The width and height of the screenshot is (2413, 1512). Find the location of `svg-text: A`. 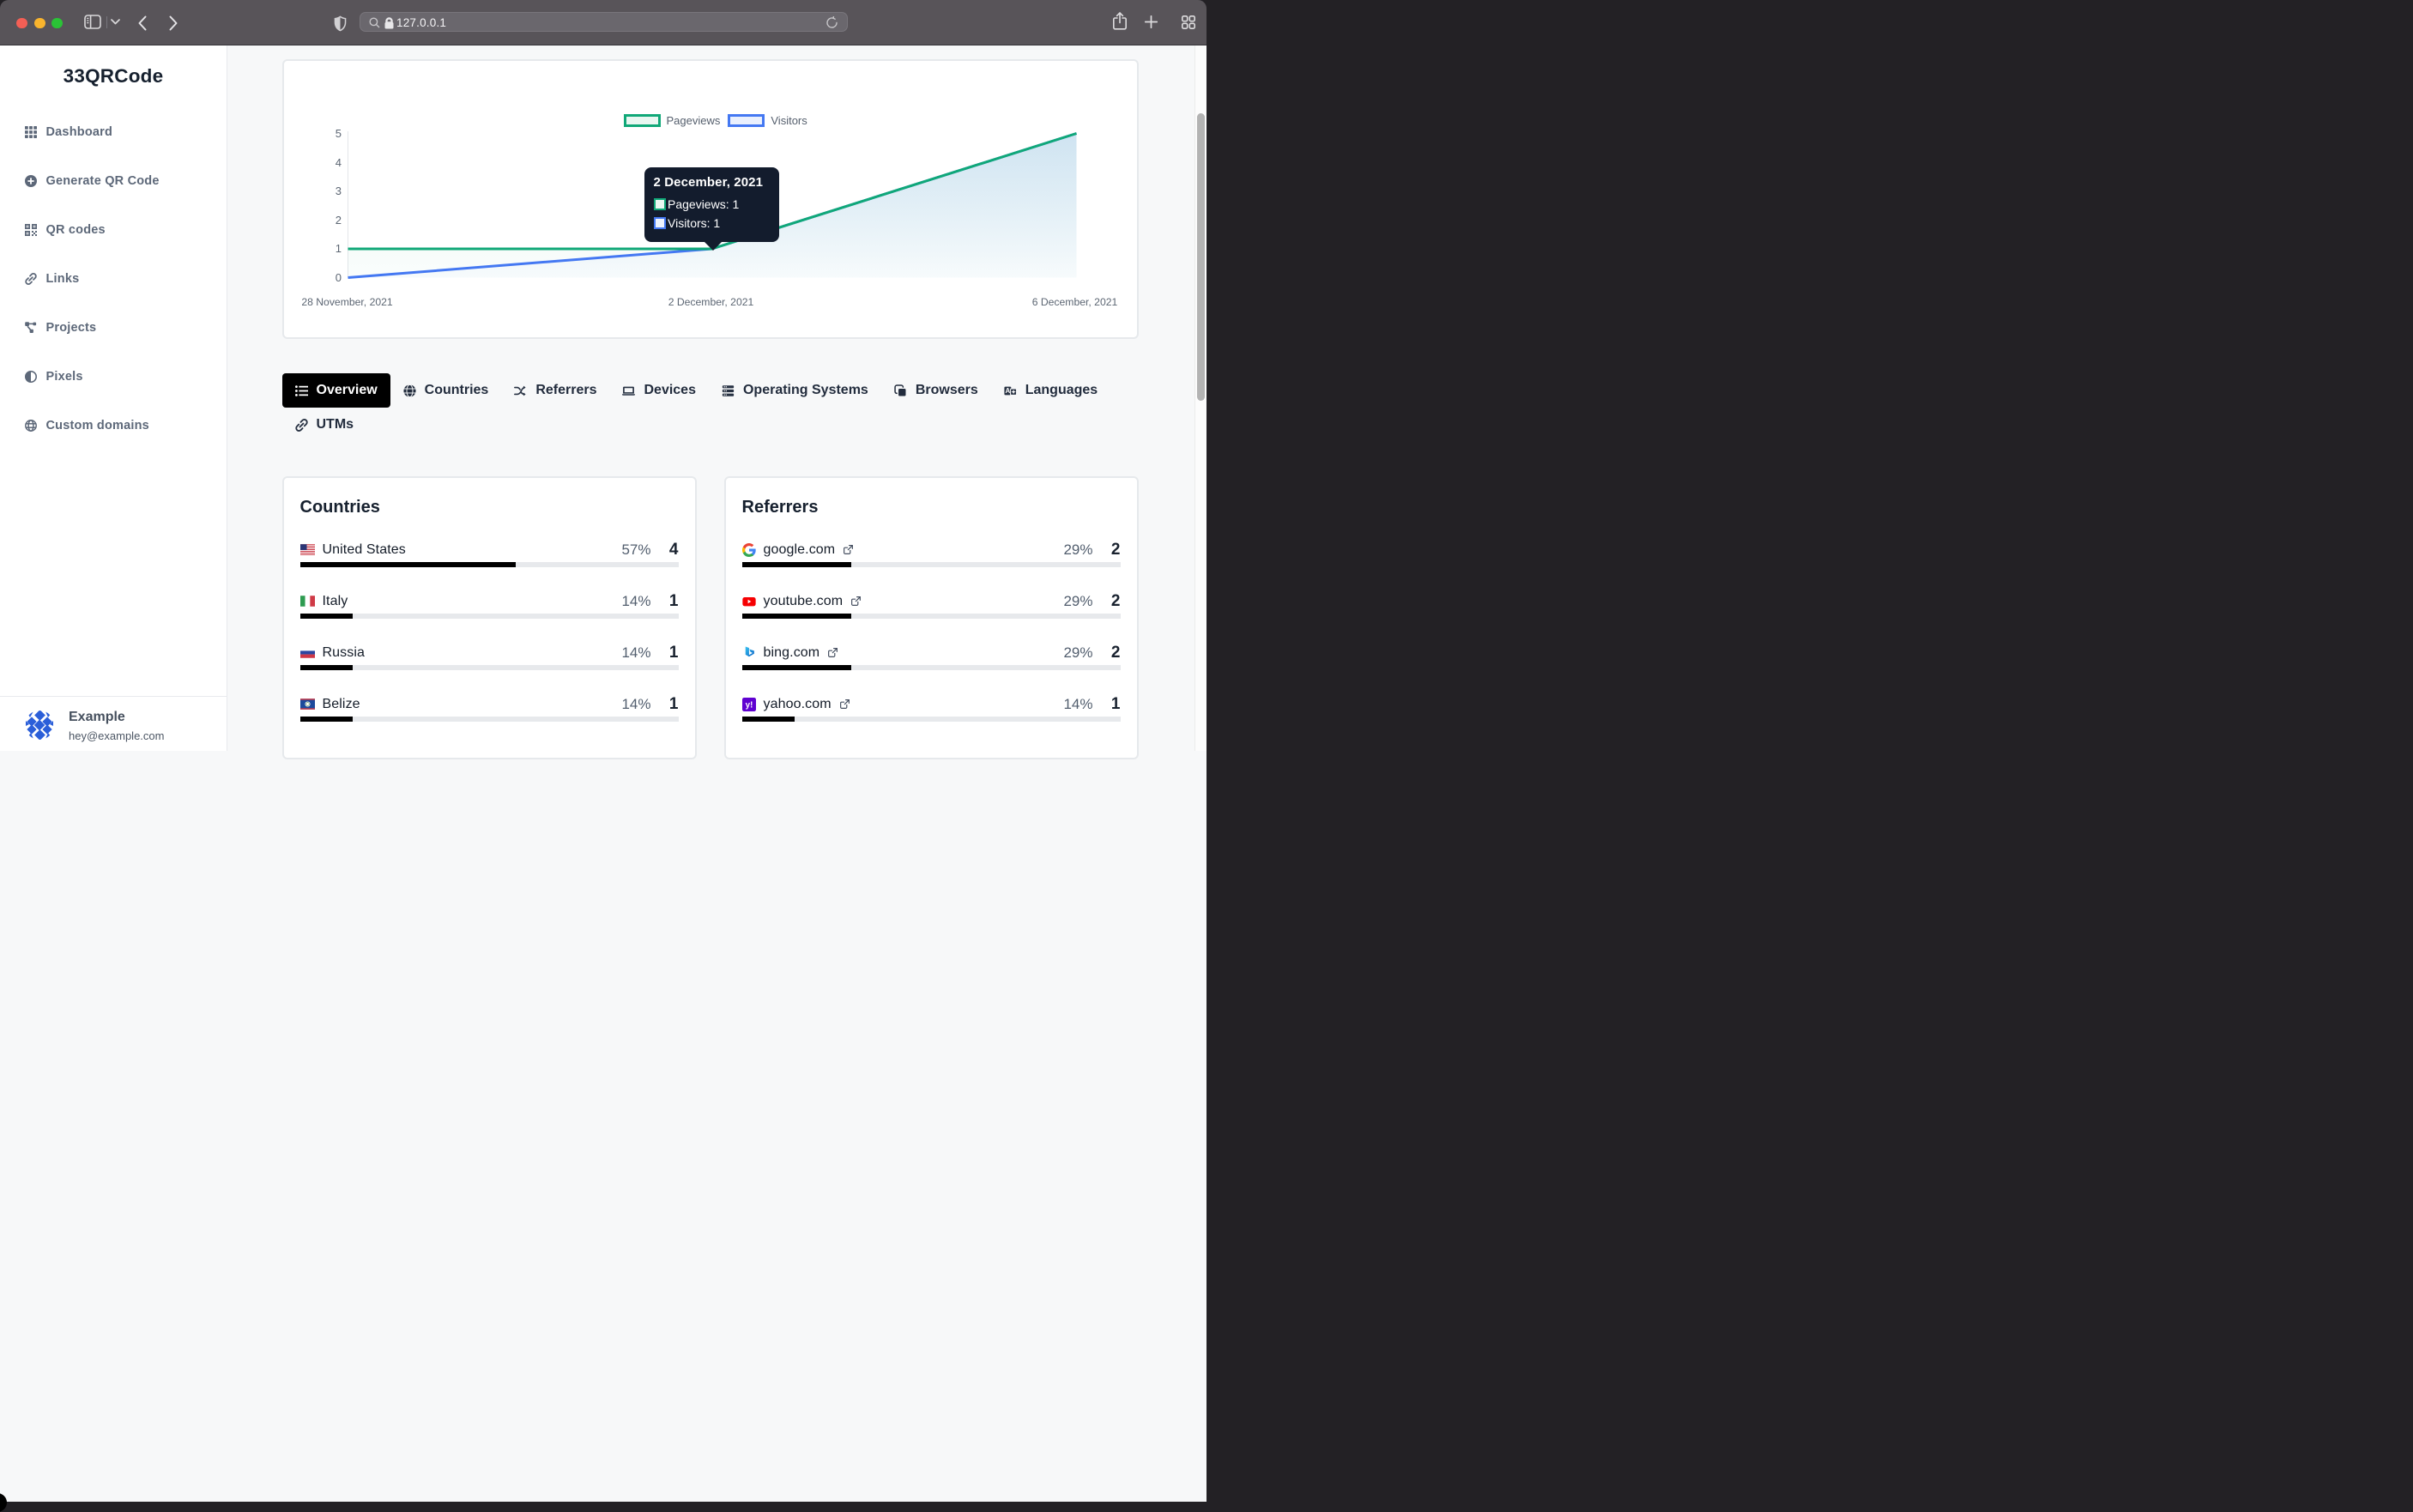

svg-text: A is located at coordinates (1007, 391).